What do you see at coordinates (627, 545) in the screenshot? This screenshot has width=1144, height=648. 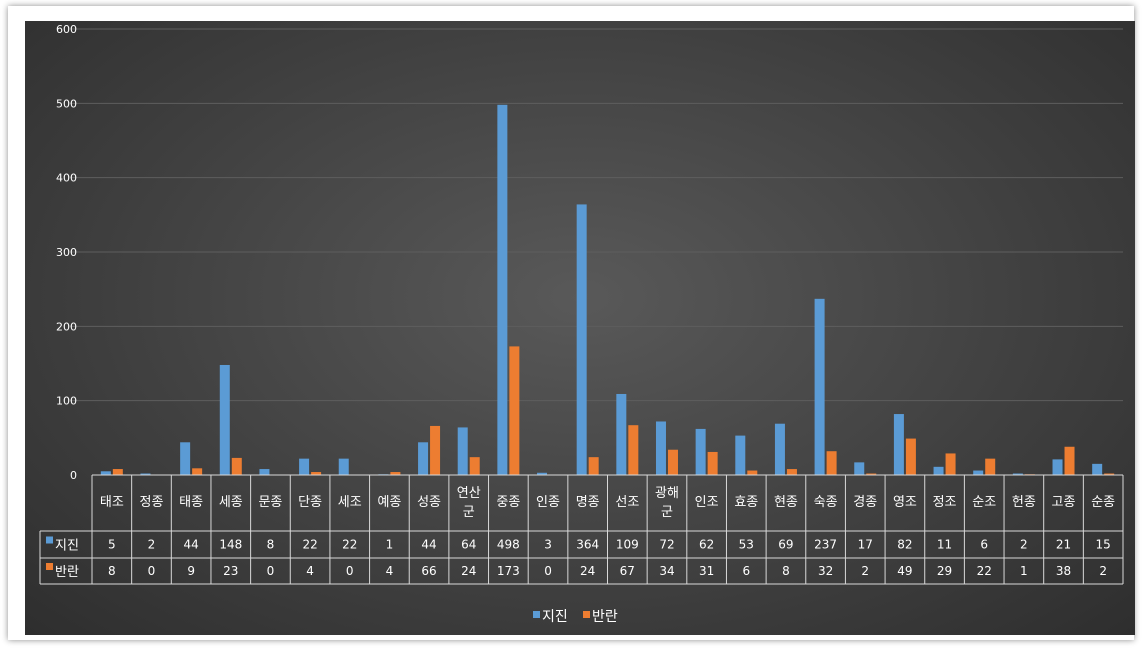 I see `table-cell-value: 109` at bounding box center [627, 545].